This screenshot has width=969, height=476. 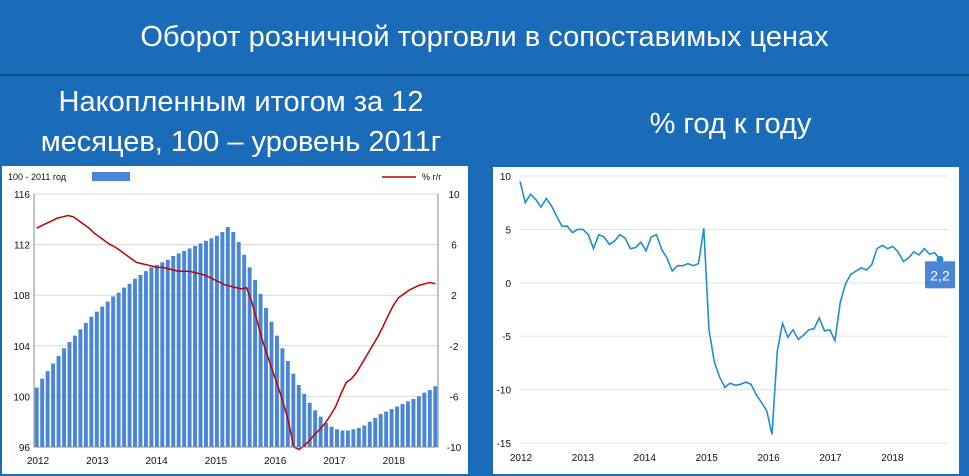 I want to click on y-right-tick-label: 6, so click(x=454, y=246).